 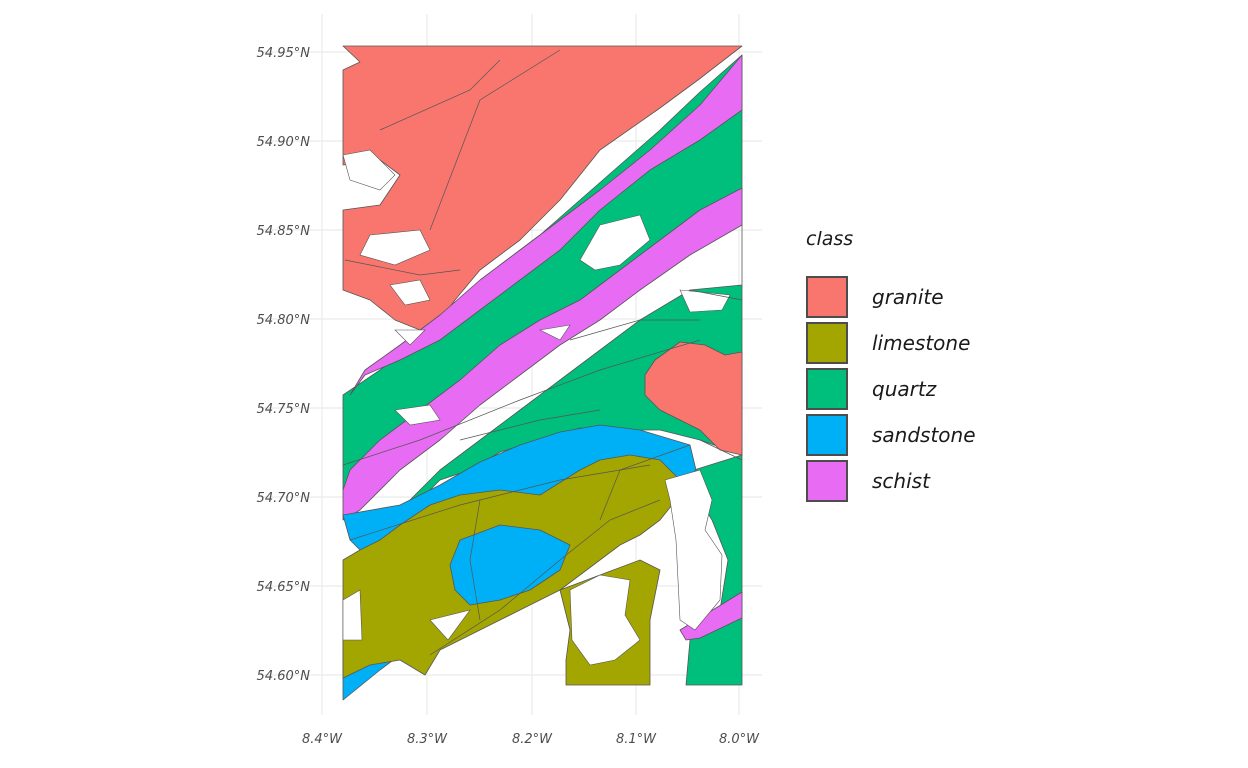 I want to click on lon-tick: 8.1°W, so click(x=636, y=739).